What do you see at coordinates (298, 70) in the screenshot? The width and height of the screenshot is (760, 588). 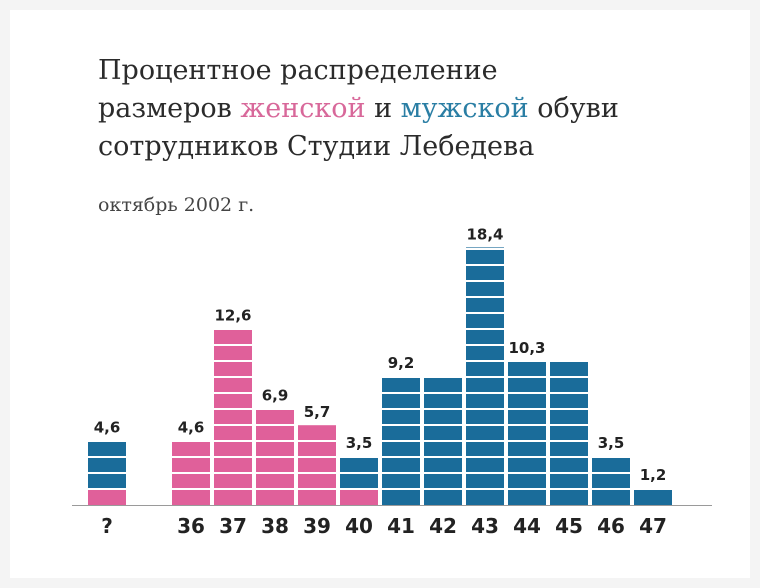 I see `title-line-1: Процентное распределение` at bounding box center [298, 70].